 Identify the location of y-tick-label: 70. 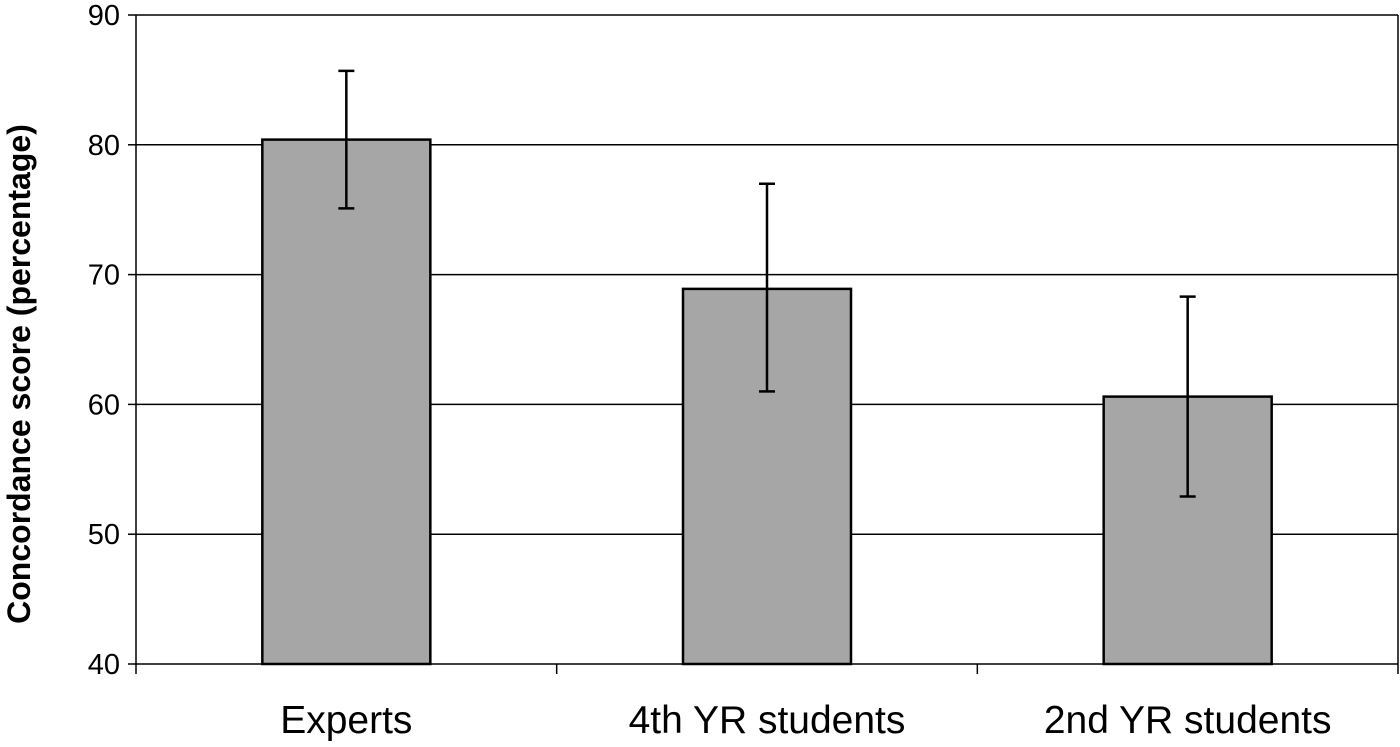
(104, 276).